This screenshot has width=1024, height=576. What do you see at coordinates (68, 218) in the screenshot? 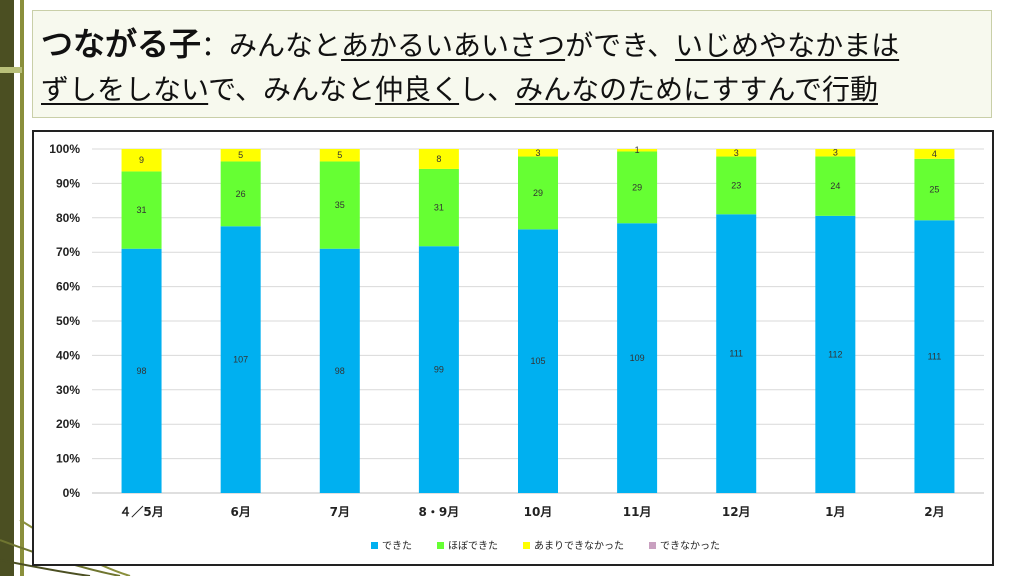
I see `y-tick-label: 80%` at bounding box center [68, 218].